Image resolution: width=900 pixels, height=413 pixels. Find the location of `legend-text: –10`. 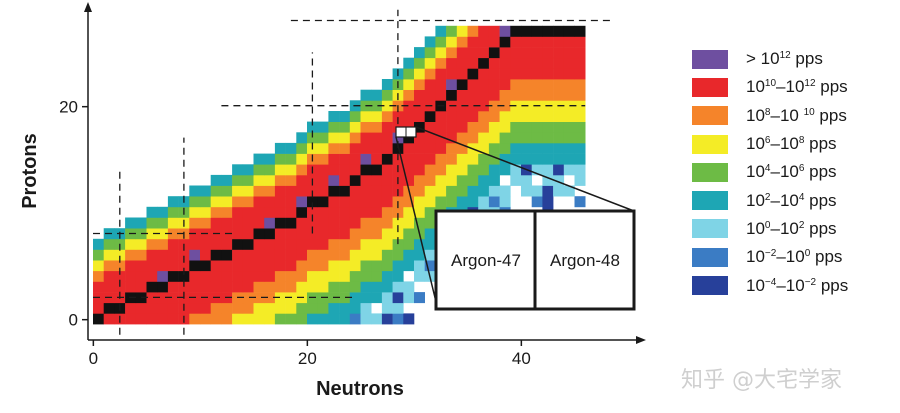

legend-text: –10 is located at coordinates (784, 172).